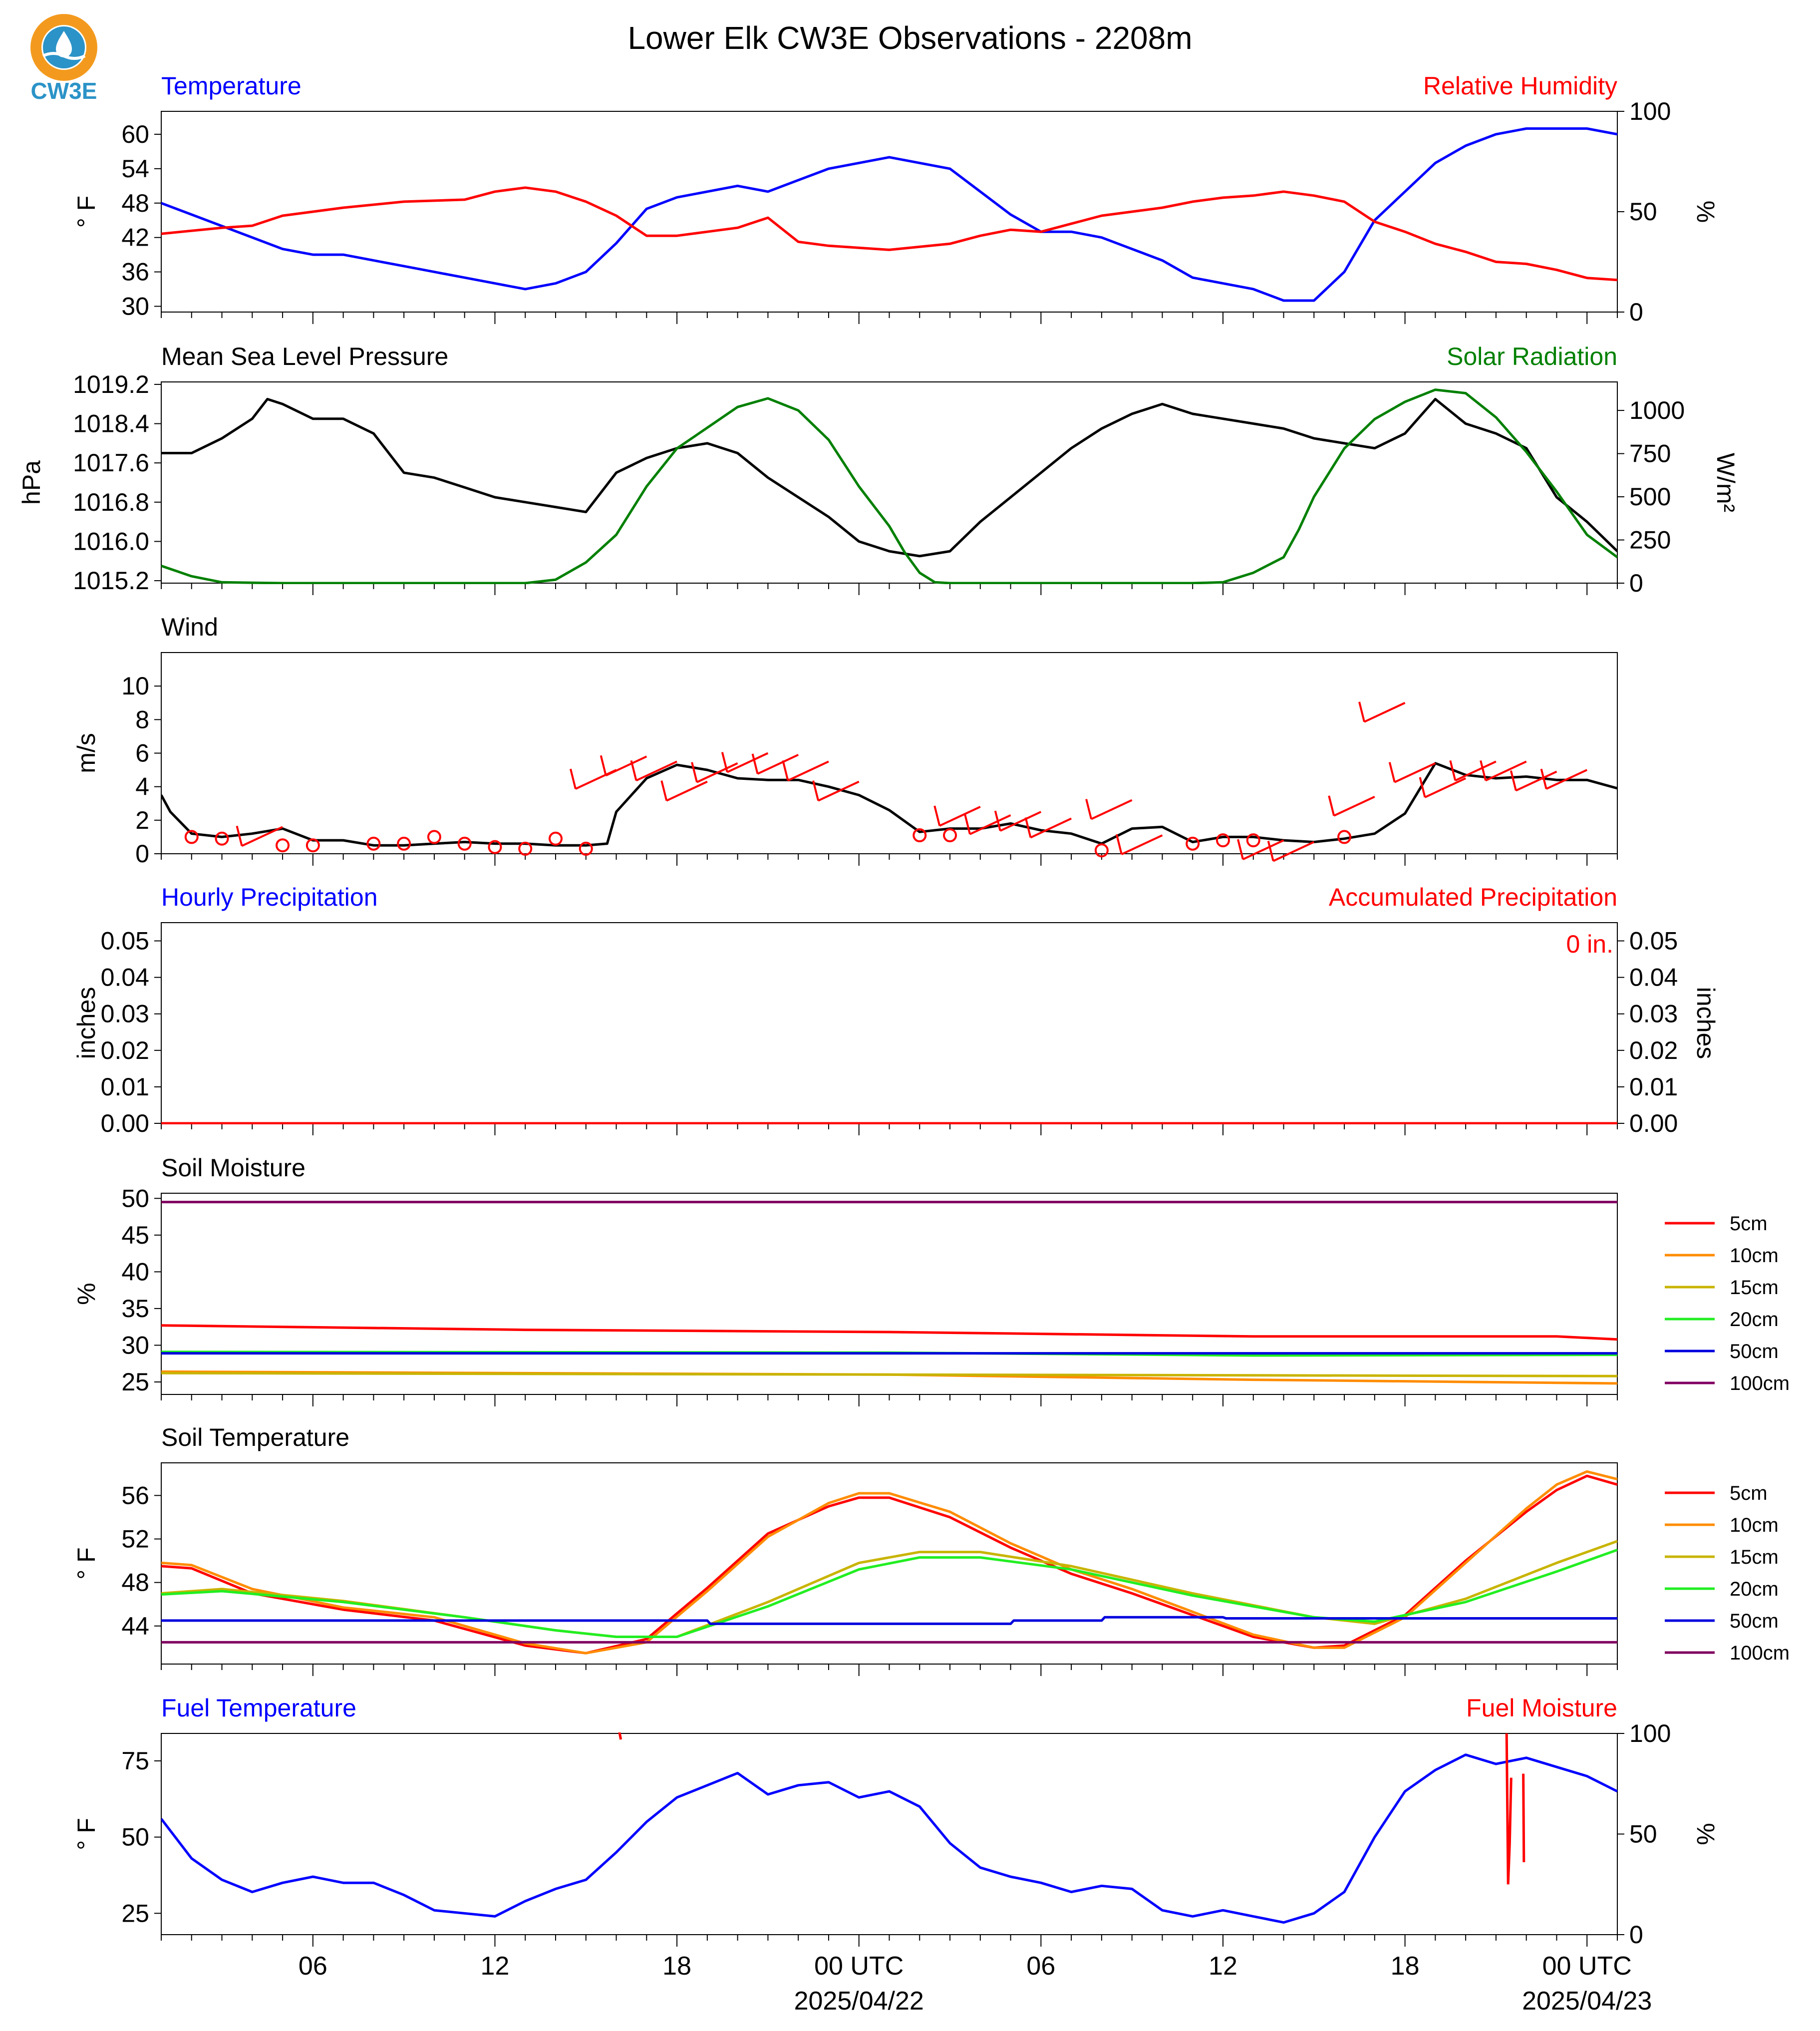 The width and height of the screenshot is (1820, 2031). What do you see at coordinates (889, 234) in the screenshot?
I see `series-line-relative-humidity` at bounding box center [889, 234].